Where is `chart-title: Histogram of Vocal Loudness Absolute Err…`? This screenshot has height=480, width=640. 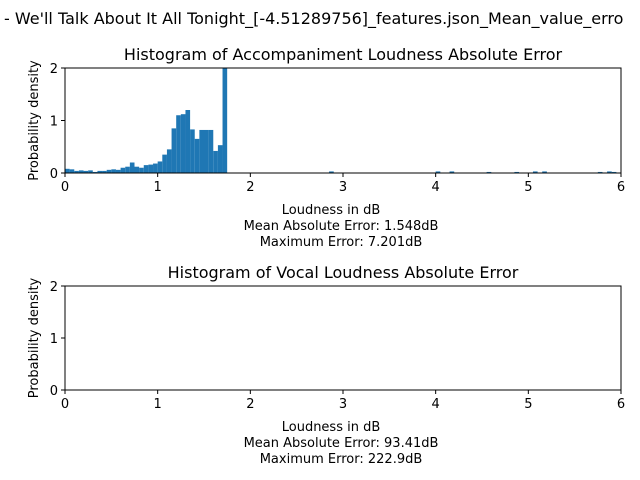
chart-title: Histogram of Vocal Loudness Absolute Err… is located at coordinates (343, 272).